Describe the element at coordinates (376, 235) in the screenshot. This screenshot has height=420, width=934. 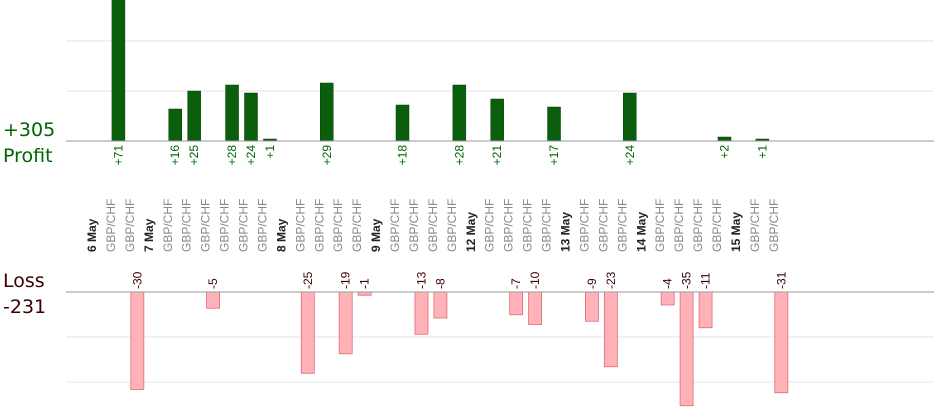
I see `date-label: 9 May` at that location.